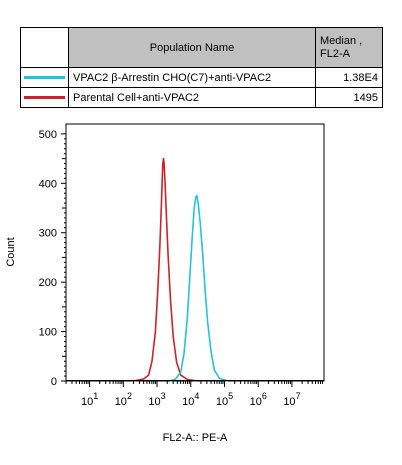 This screenshot has width=402, height=465. Describe the element at coordinates (335, 53) in the screenshot. I see `header-median-line2: FL2-A` at that location.